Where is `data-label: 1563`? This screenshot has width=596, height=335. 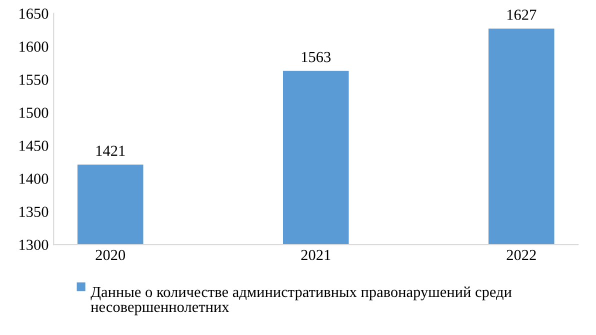
data-label: 1563 is located at coordinates (316, 57).